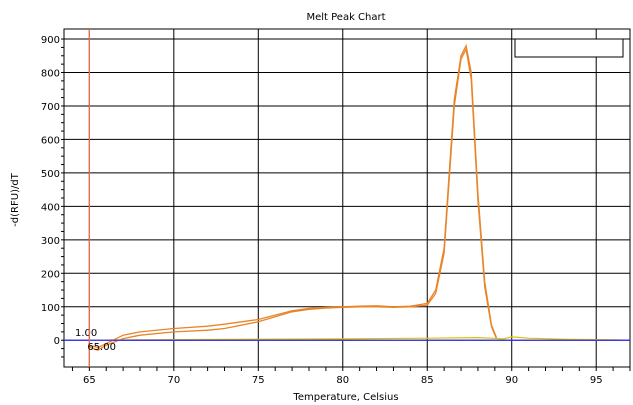 The height and width of the screenshot is (405, 633). What do you see at coordinates (50, 107) in the screenshot?
I see `y-tick-label-700: 700` at bounding box center [50, 107].